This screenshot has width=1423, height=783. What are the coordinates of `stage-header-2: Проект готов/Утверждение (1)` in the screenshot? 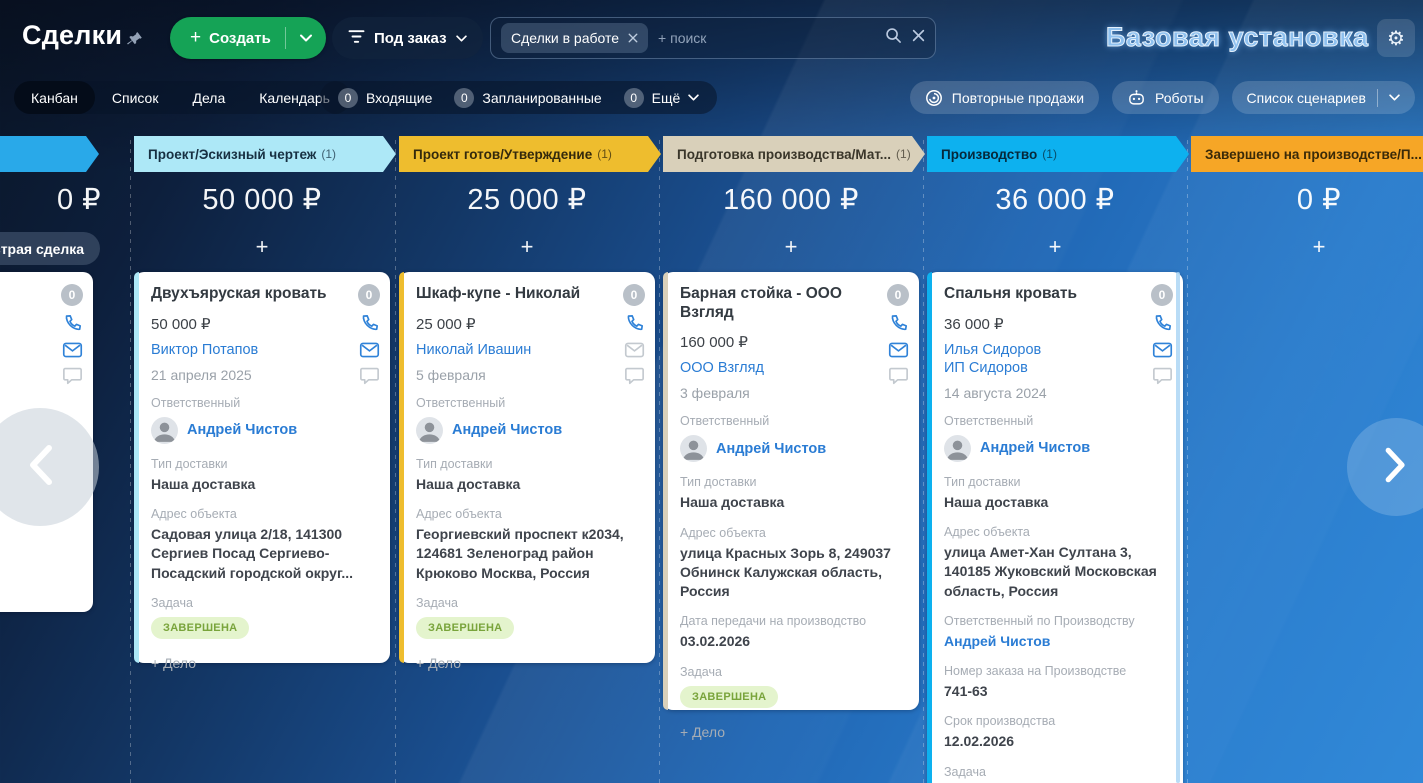 It's located at (530, 154).